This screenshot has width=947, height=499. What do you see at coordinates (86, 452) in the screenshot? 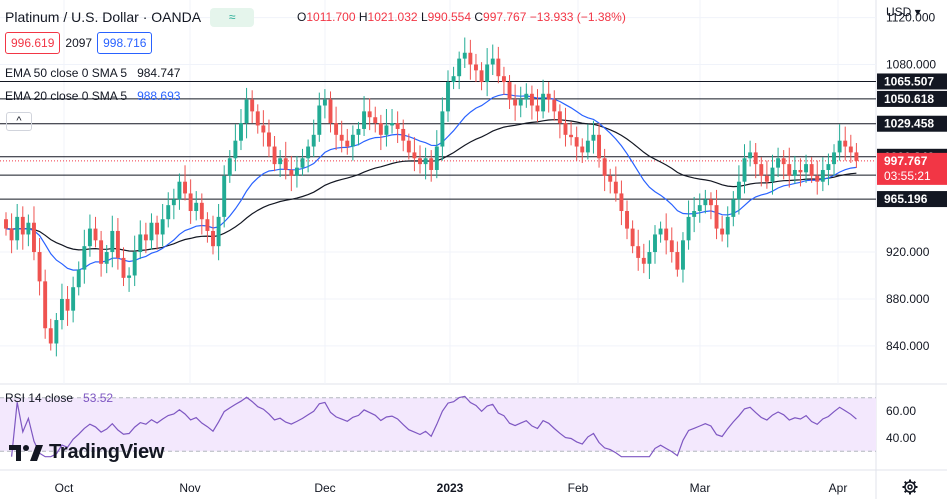
I see `tradingview-logo: TradingView` at bounding box center [86, 452].